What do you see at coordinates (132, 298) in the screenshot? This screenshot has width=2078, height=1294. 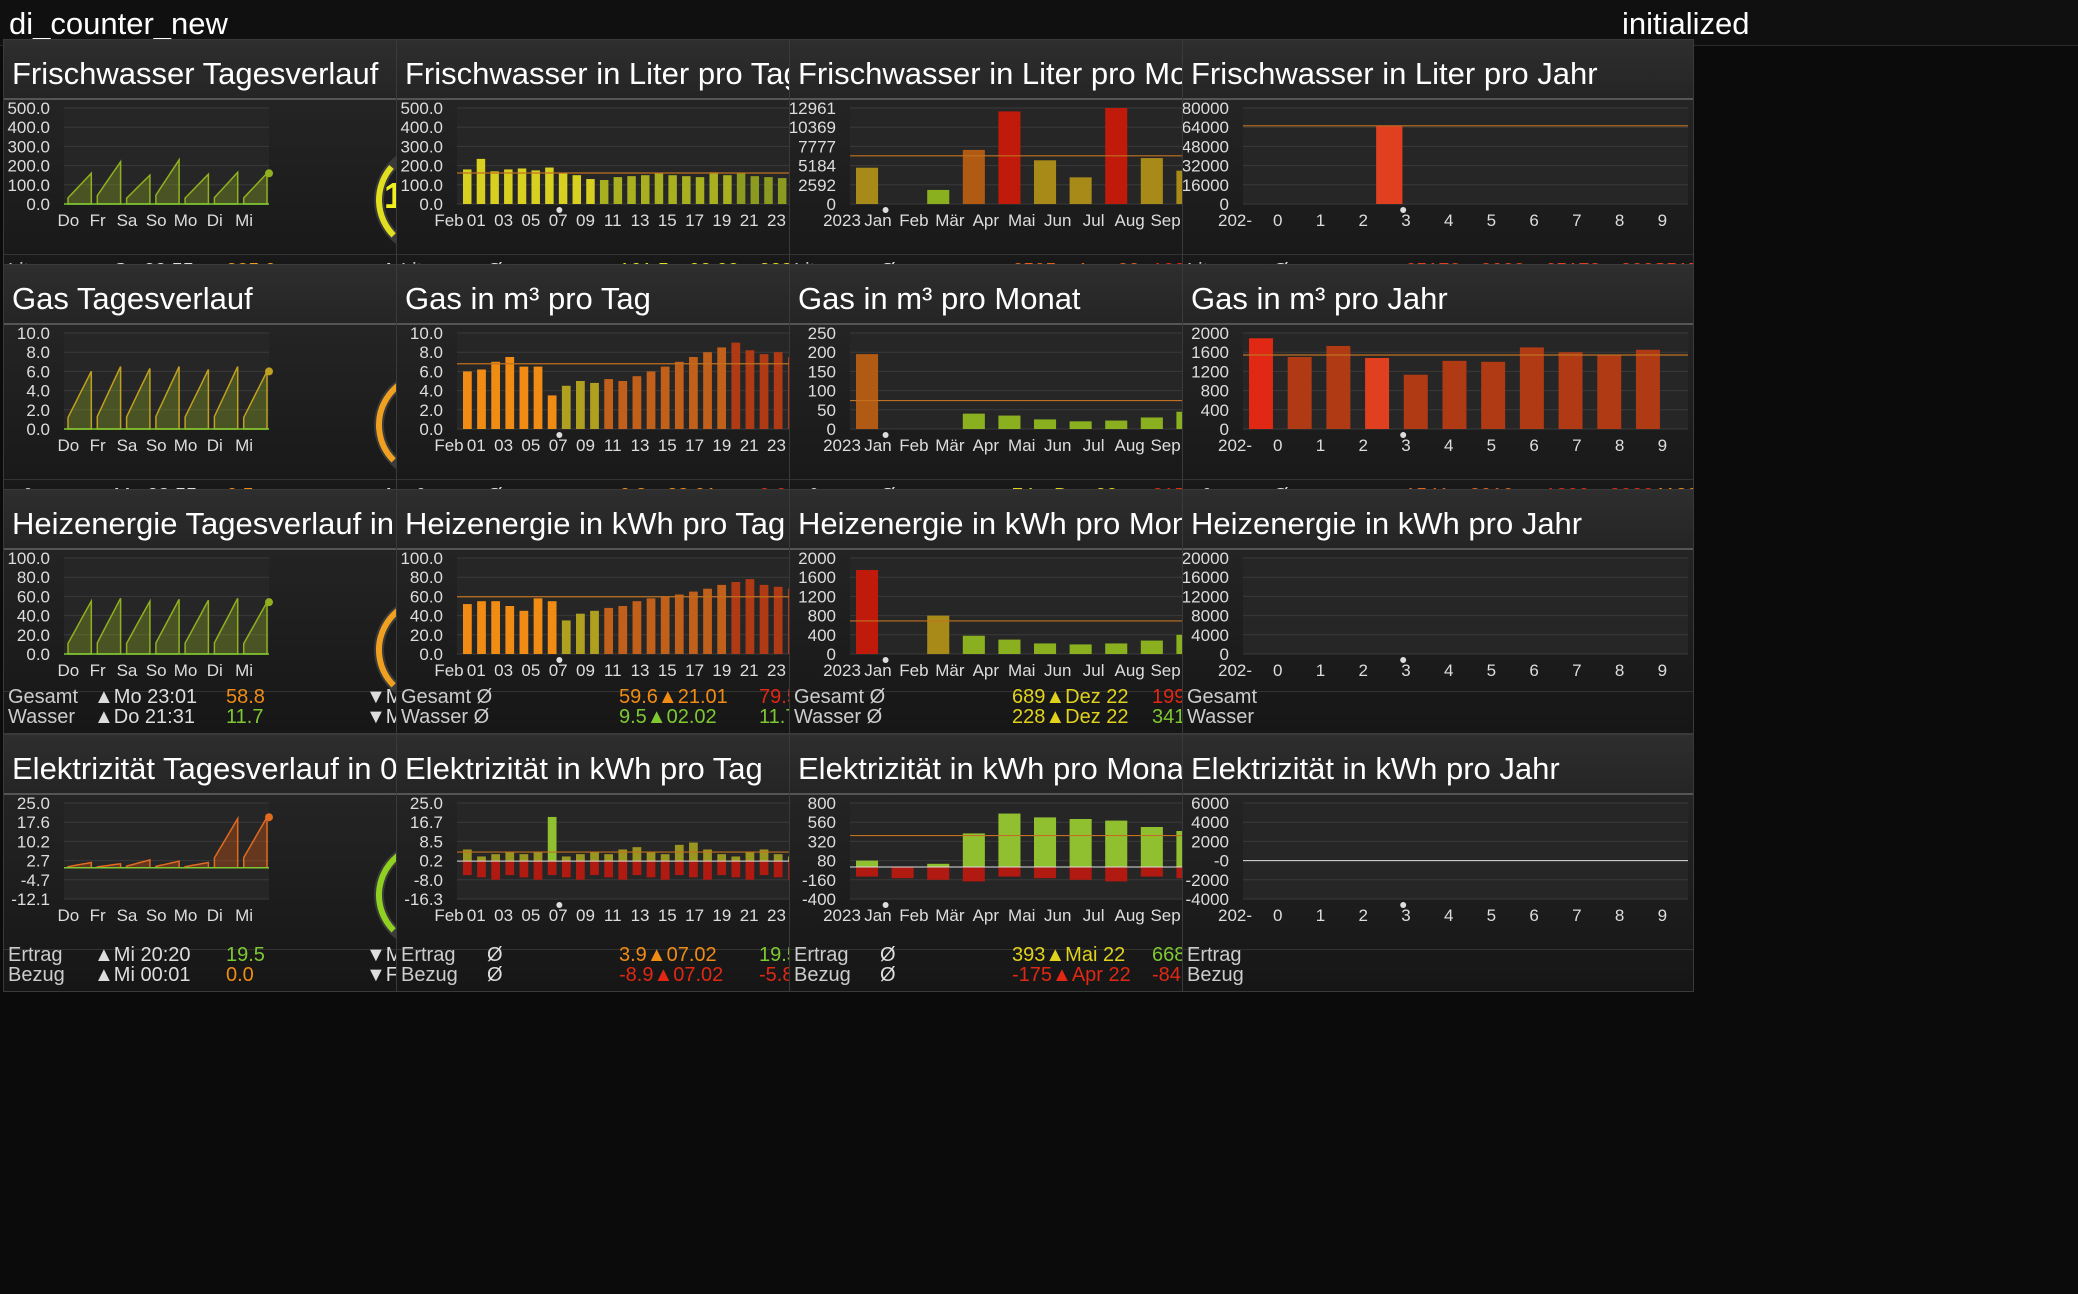 I see `panel-title: Gas Tagesverlauf` at bounding box center [132, 298].